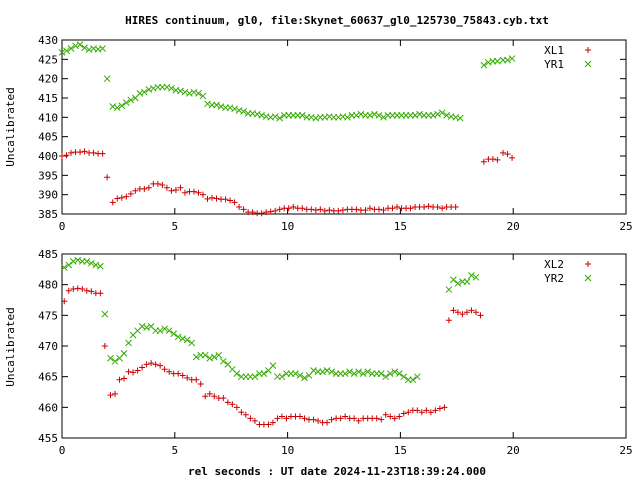  What do you see at coordinates (48, 254) in the screenshot?
I see `bottom-y-tick-label: 485` at bounding box center [48, 254].